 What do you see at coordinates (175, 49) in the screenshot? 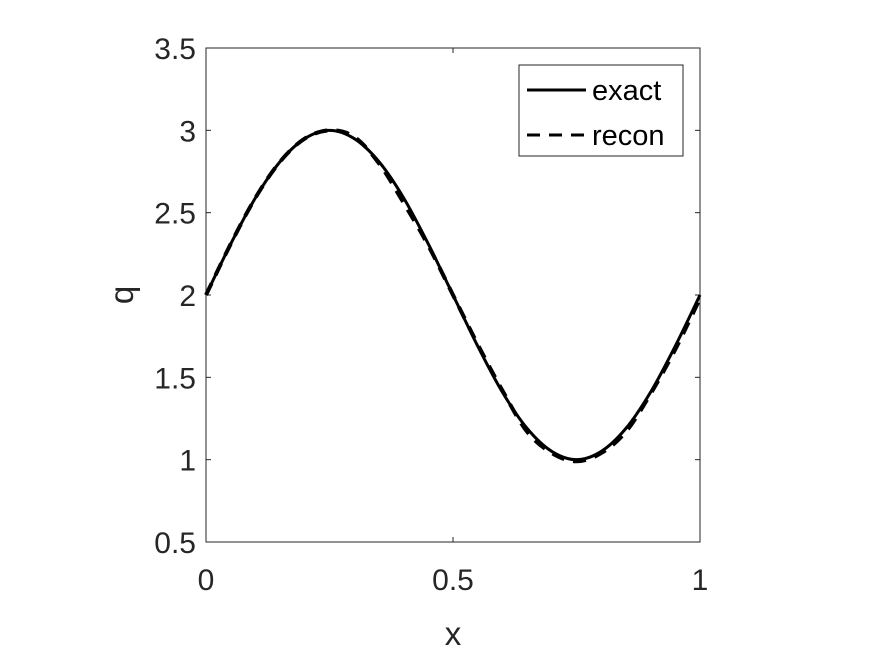
I see `y-tick-label: 3.5` at bounding box center [175, 49].